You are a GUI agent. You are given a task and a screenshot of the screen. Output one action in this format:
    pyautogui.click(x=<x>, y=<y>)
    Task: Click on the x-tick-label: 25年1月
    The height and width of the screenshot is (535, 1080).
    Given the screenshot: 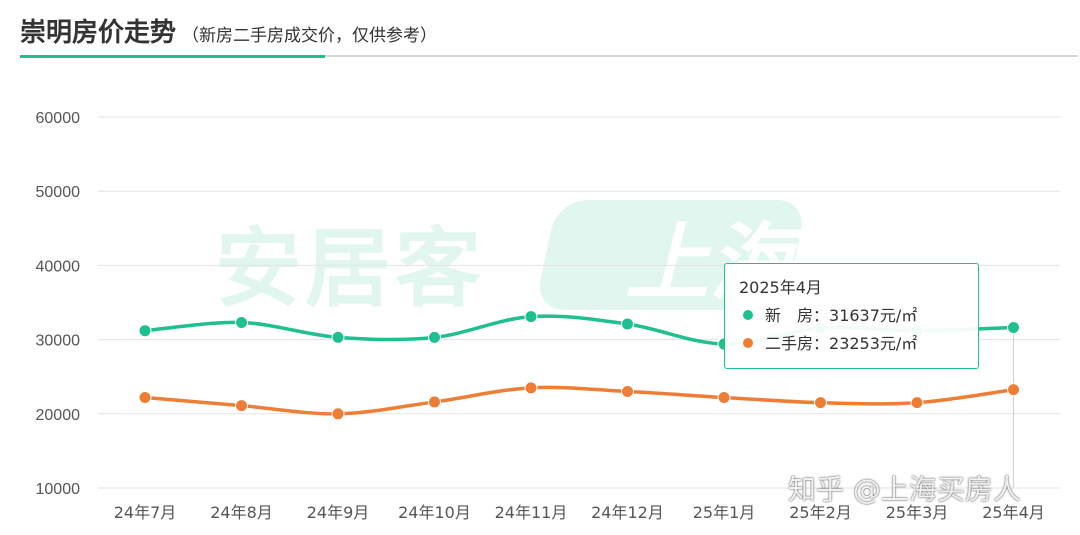 What is the action you would take?
    pyautogui.click(x=724, y=512)
    